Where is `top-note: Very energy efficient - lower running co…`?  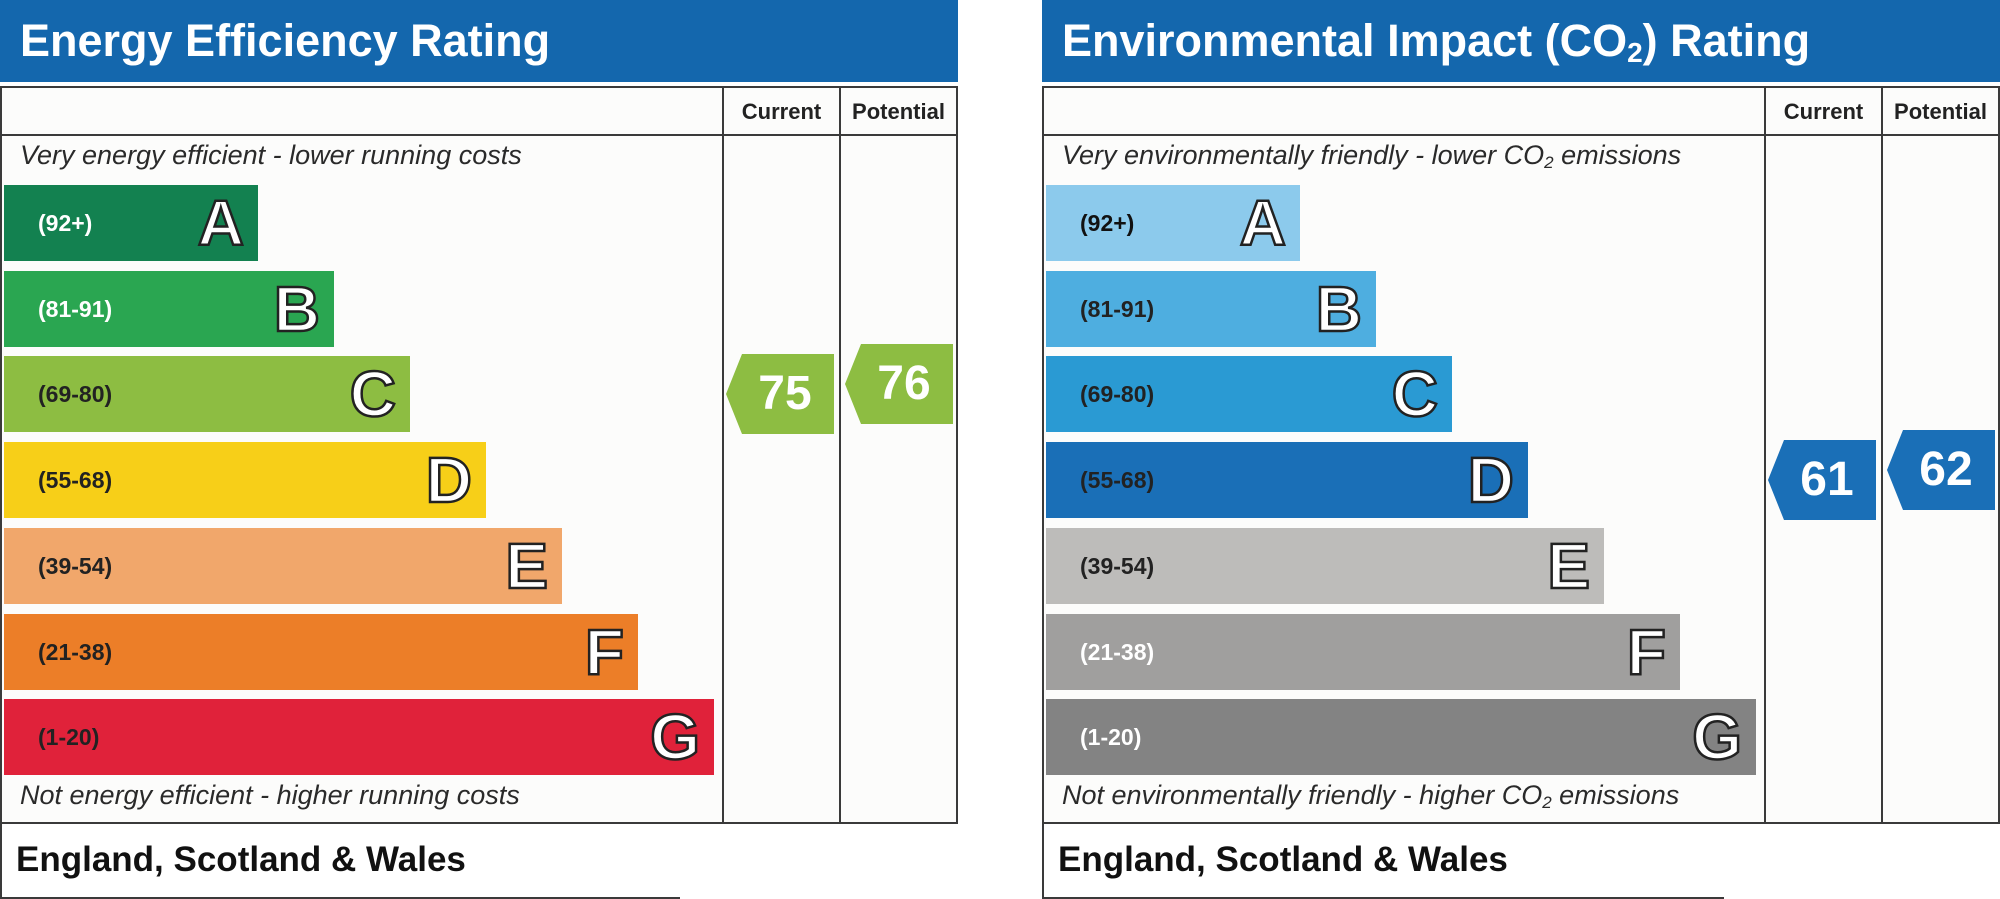 top-note: Very energy efficient - lower running co… is located at coordinates (271, 155).